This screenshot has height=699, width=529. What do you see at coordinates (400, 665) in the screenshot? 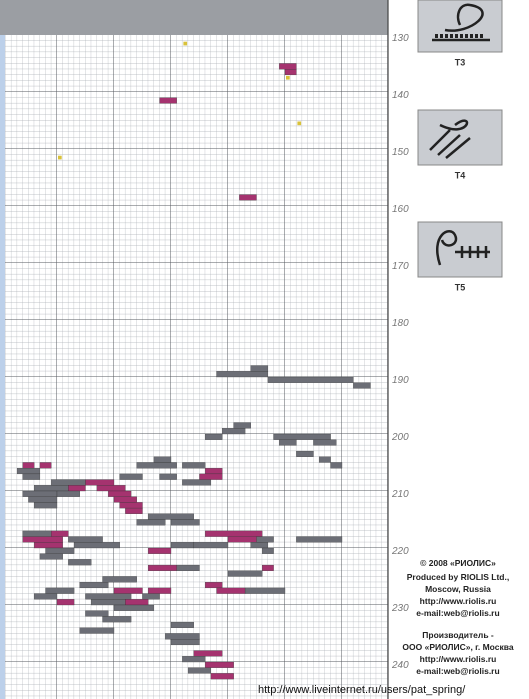
I see `row-number: 240` at bounding box center [400, 665].